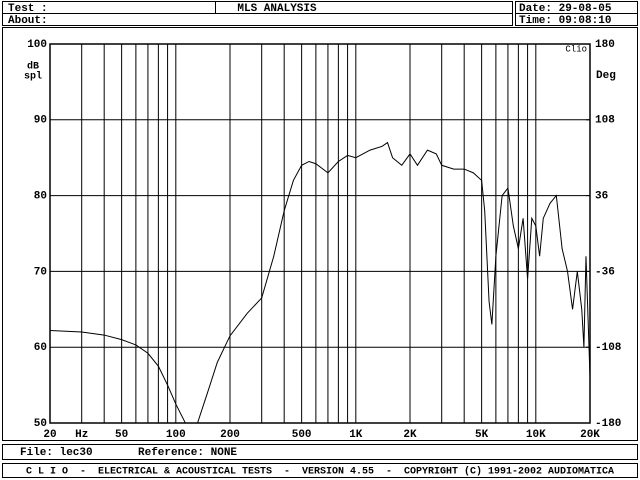  I want to click on x-tick-label: 20K, so click(590, 435).